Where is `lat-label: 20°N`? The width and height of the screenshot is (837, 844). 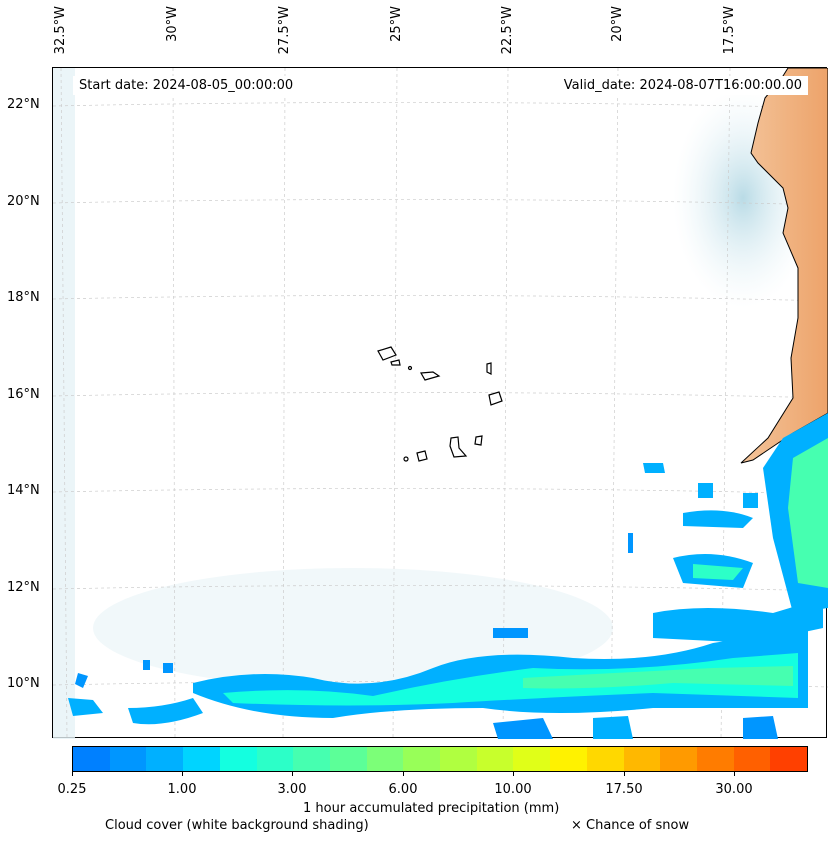
lat-label: 20°N is located at coordinates (23, 201).